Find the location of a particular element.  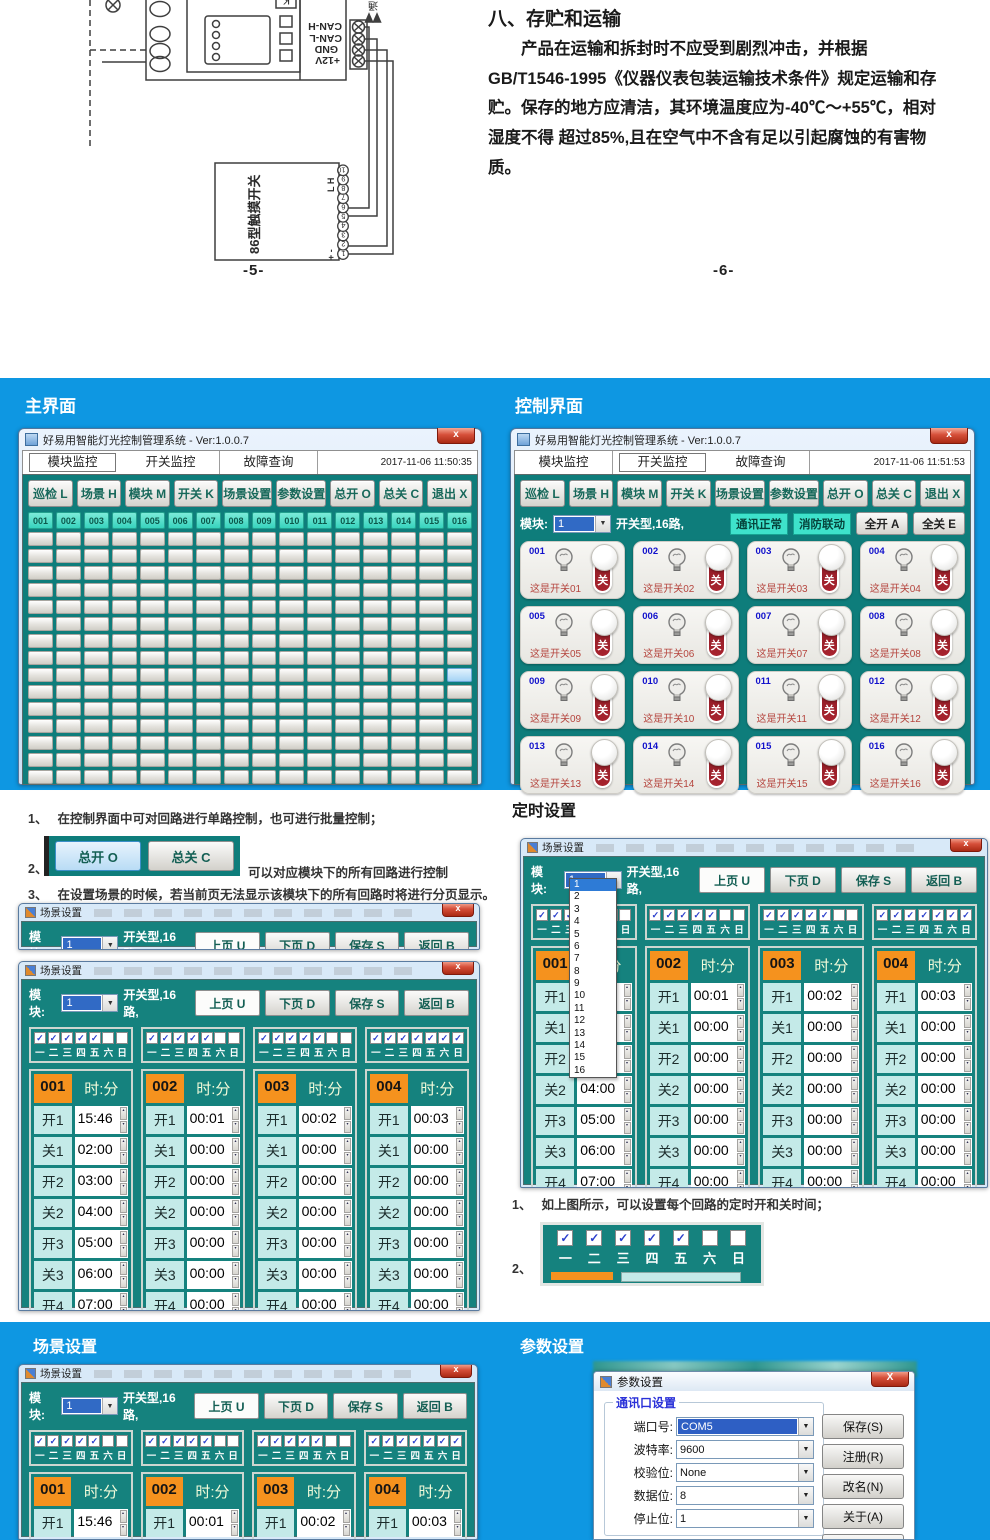

time-input: 15:46▴▾ is located at coordinates (101, 1523).